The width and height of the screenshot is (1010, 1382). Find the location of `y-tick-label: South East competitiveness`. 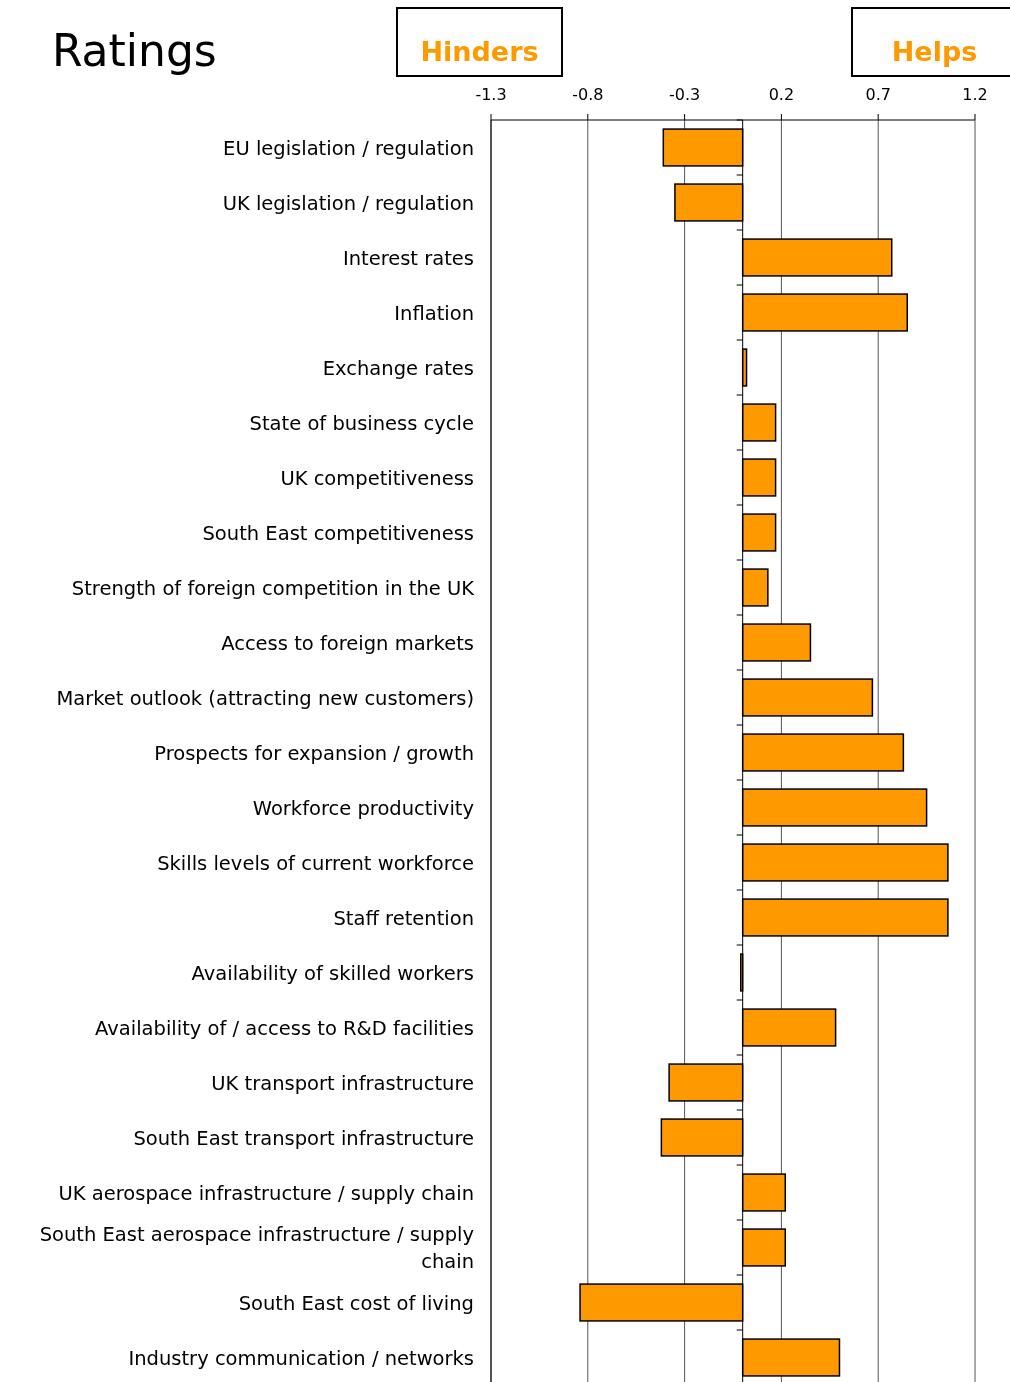

y-tick-label: South East competitiveness is located at coordinates (338, 533).